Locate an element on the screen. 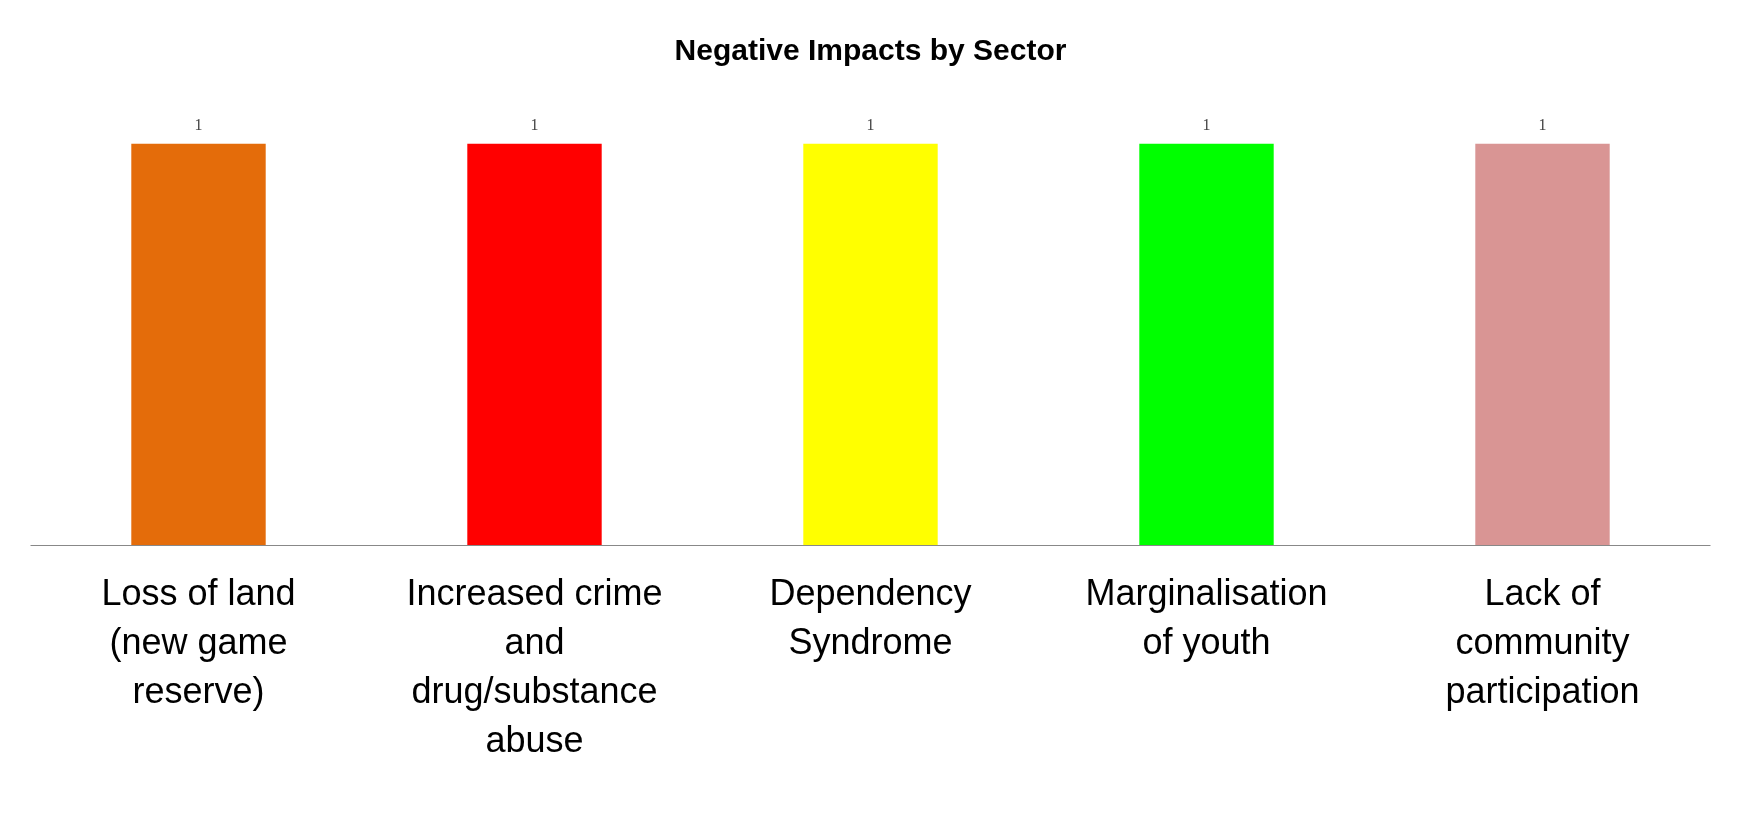 The width and height of the screenshot is (1751, 824). x-tick-label: Lack of community participation is located at coordinates (1542, 641).